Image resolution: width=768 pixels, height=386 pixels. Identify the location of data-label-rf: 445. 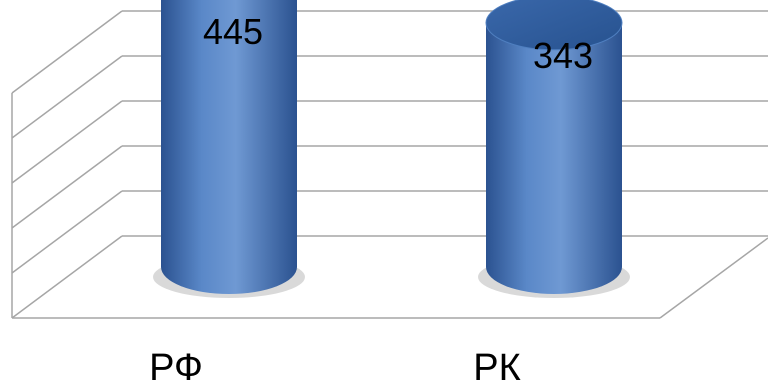
(233, 31).